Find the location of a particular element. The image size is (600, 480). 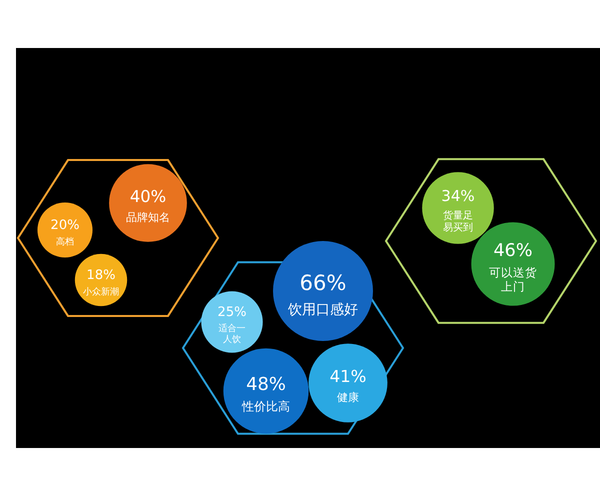

data-label: 34% is located at coordinates (458, 196).